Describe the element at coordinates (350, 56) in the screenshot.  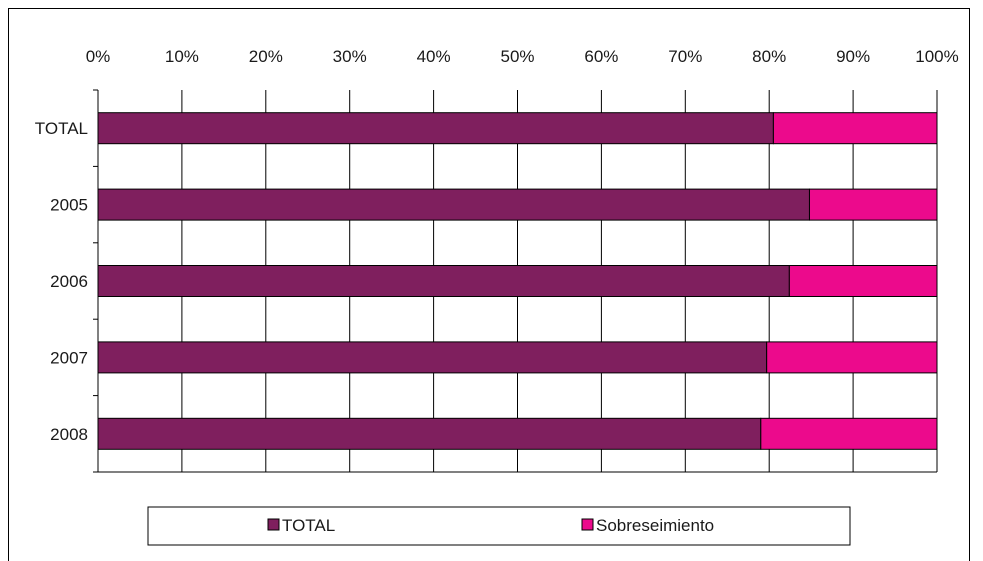
I see `x-tick-label: 30%` at that location.